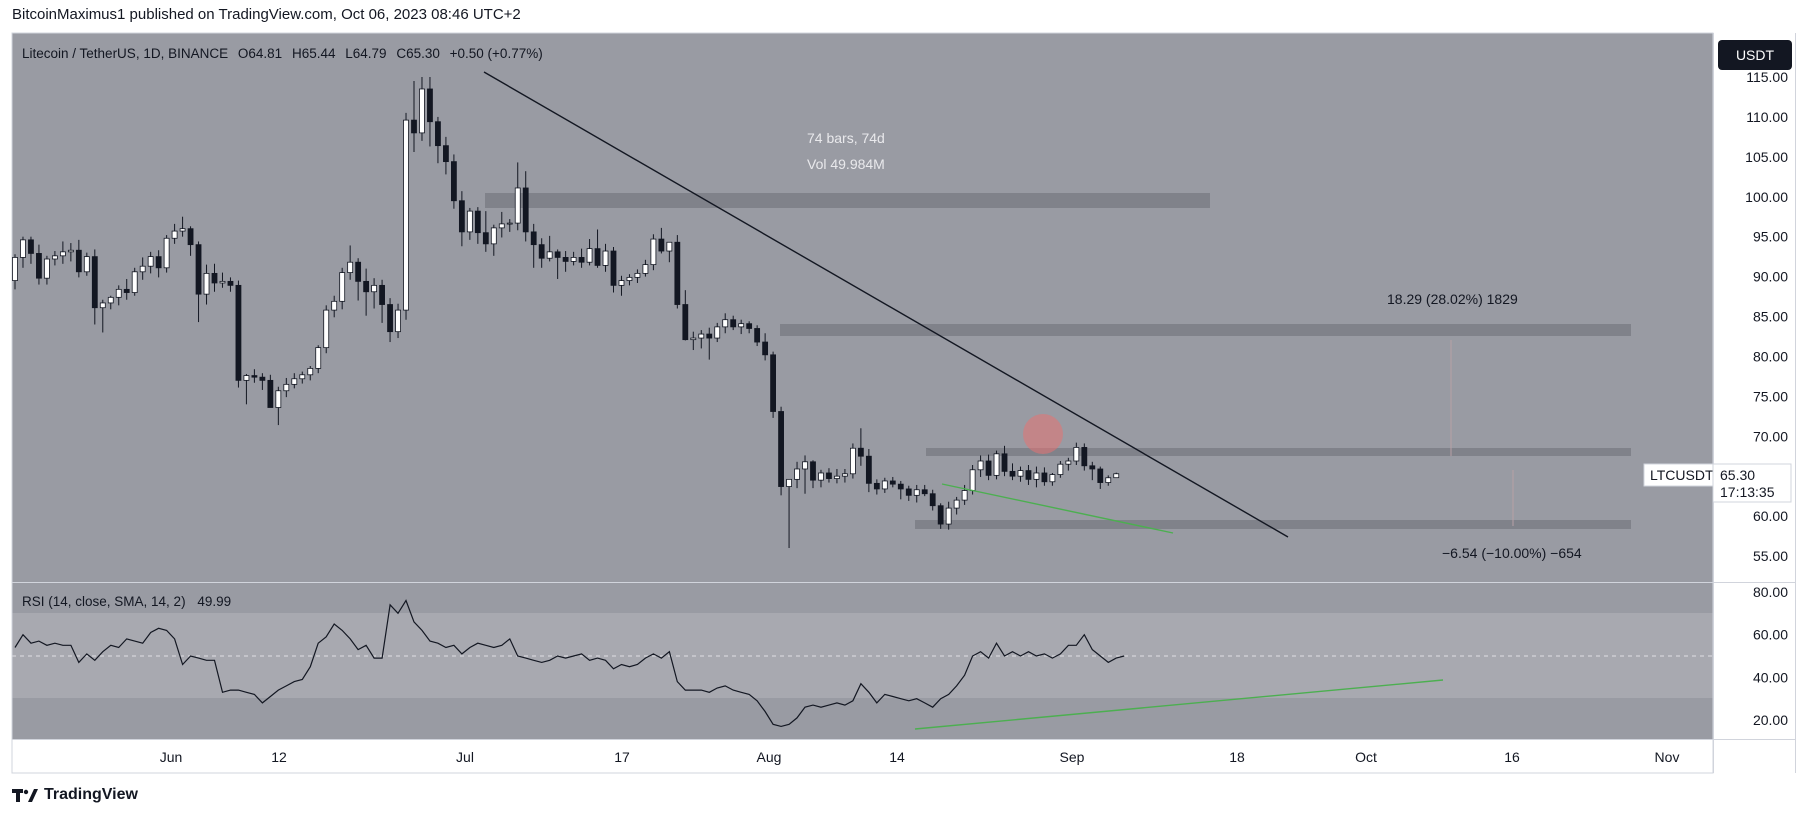  What do you see at coordinates (1512, 553) in the screenshot?
I see `down-measure-label: −6.54 (−10.00%) −654` at bounding box center [1512, 553].